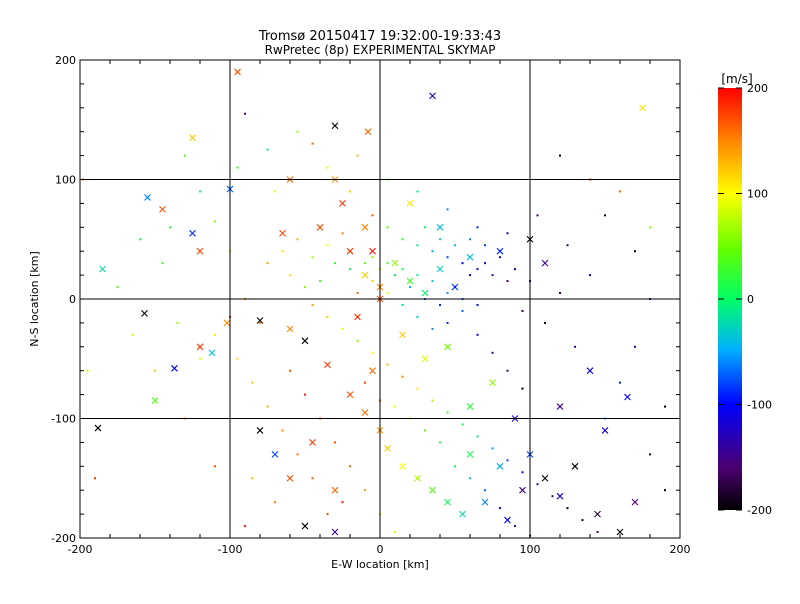 This screenshot has height=604, width=800. Describe the element at coordinates (530, 549) in the screenshot. I see `x-tick-label: 100` at that location.